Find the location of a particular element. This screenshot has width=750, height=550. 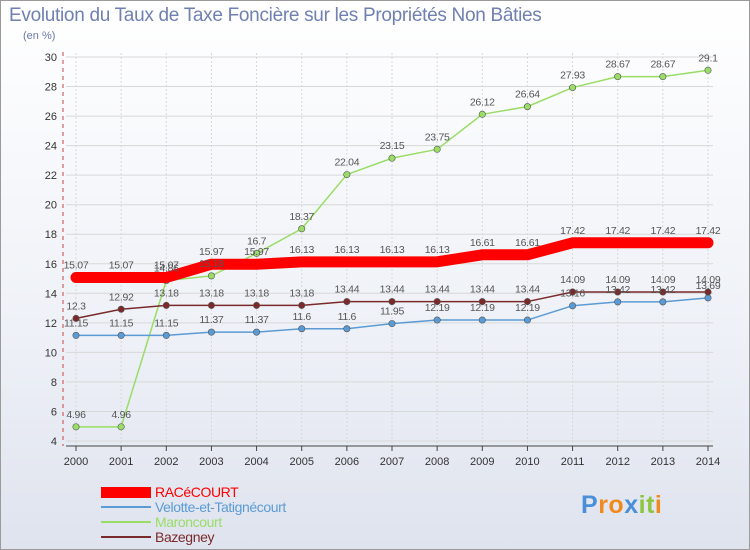

x-tick-label: 2000 is located at coordinates (76, 462).